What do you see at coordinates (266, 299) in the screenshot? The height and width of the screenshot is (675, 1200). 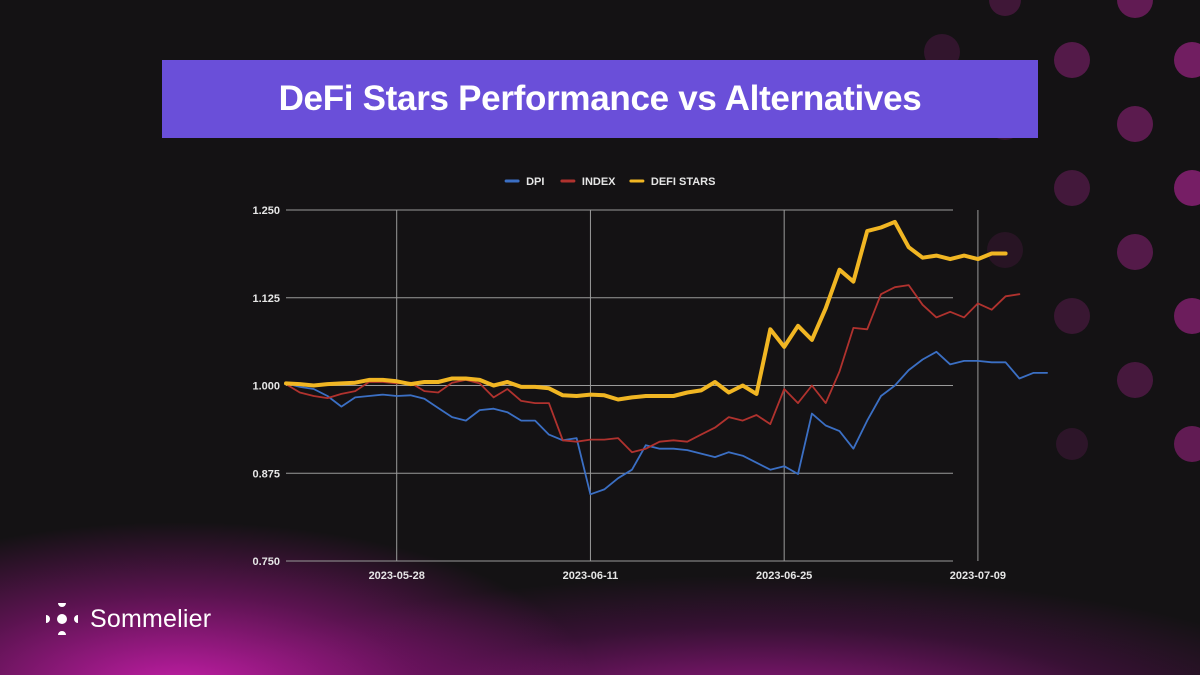 I see `y-tick-label: 1.125` at bounding box center [266, 299].